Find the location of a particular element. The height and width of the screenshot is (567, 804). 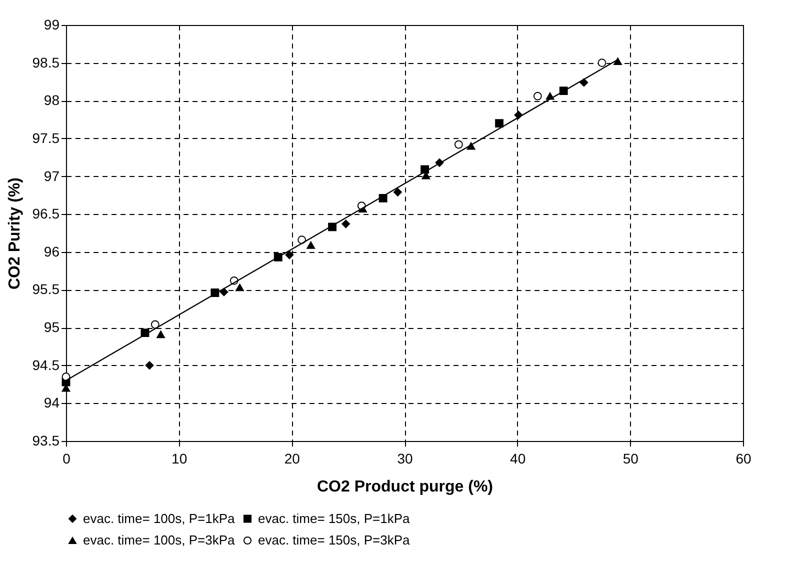

legend-label: evac. time= 150s, P=1kPa is located at coordinates (334, 518).